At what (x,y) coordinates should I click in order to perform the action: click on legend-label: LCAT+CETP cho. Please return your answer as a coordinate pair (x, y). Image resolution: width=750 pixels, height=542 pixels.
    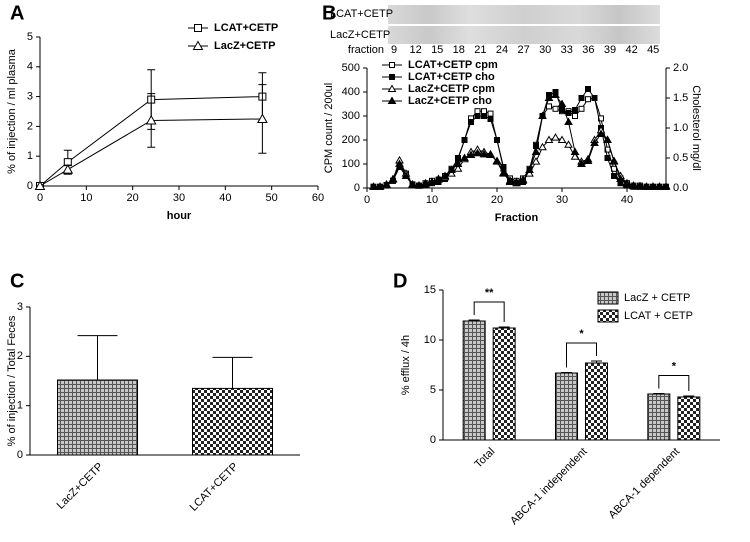
    Looking at the image, I should click on (451, 77).